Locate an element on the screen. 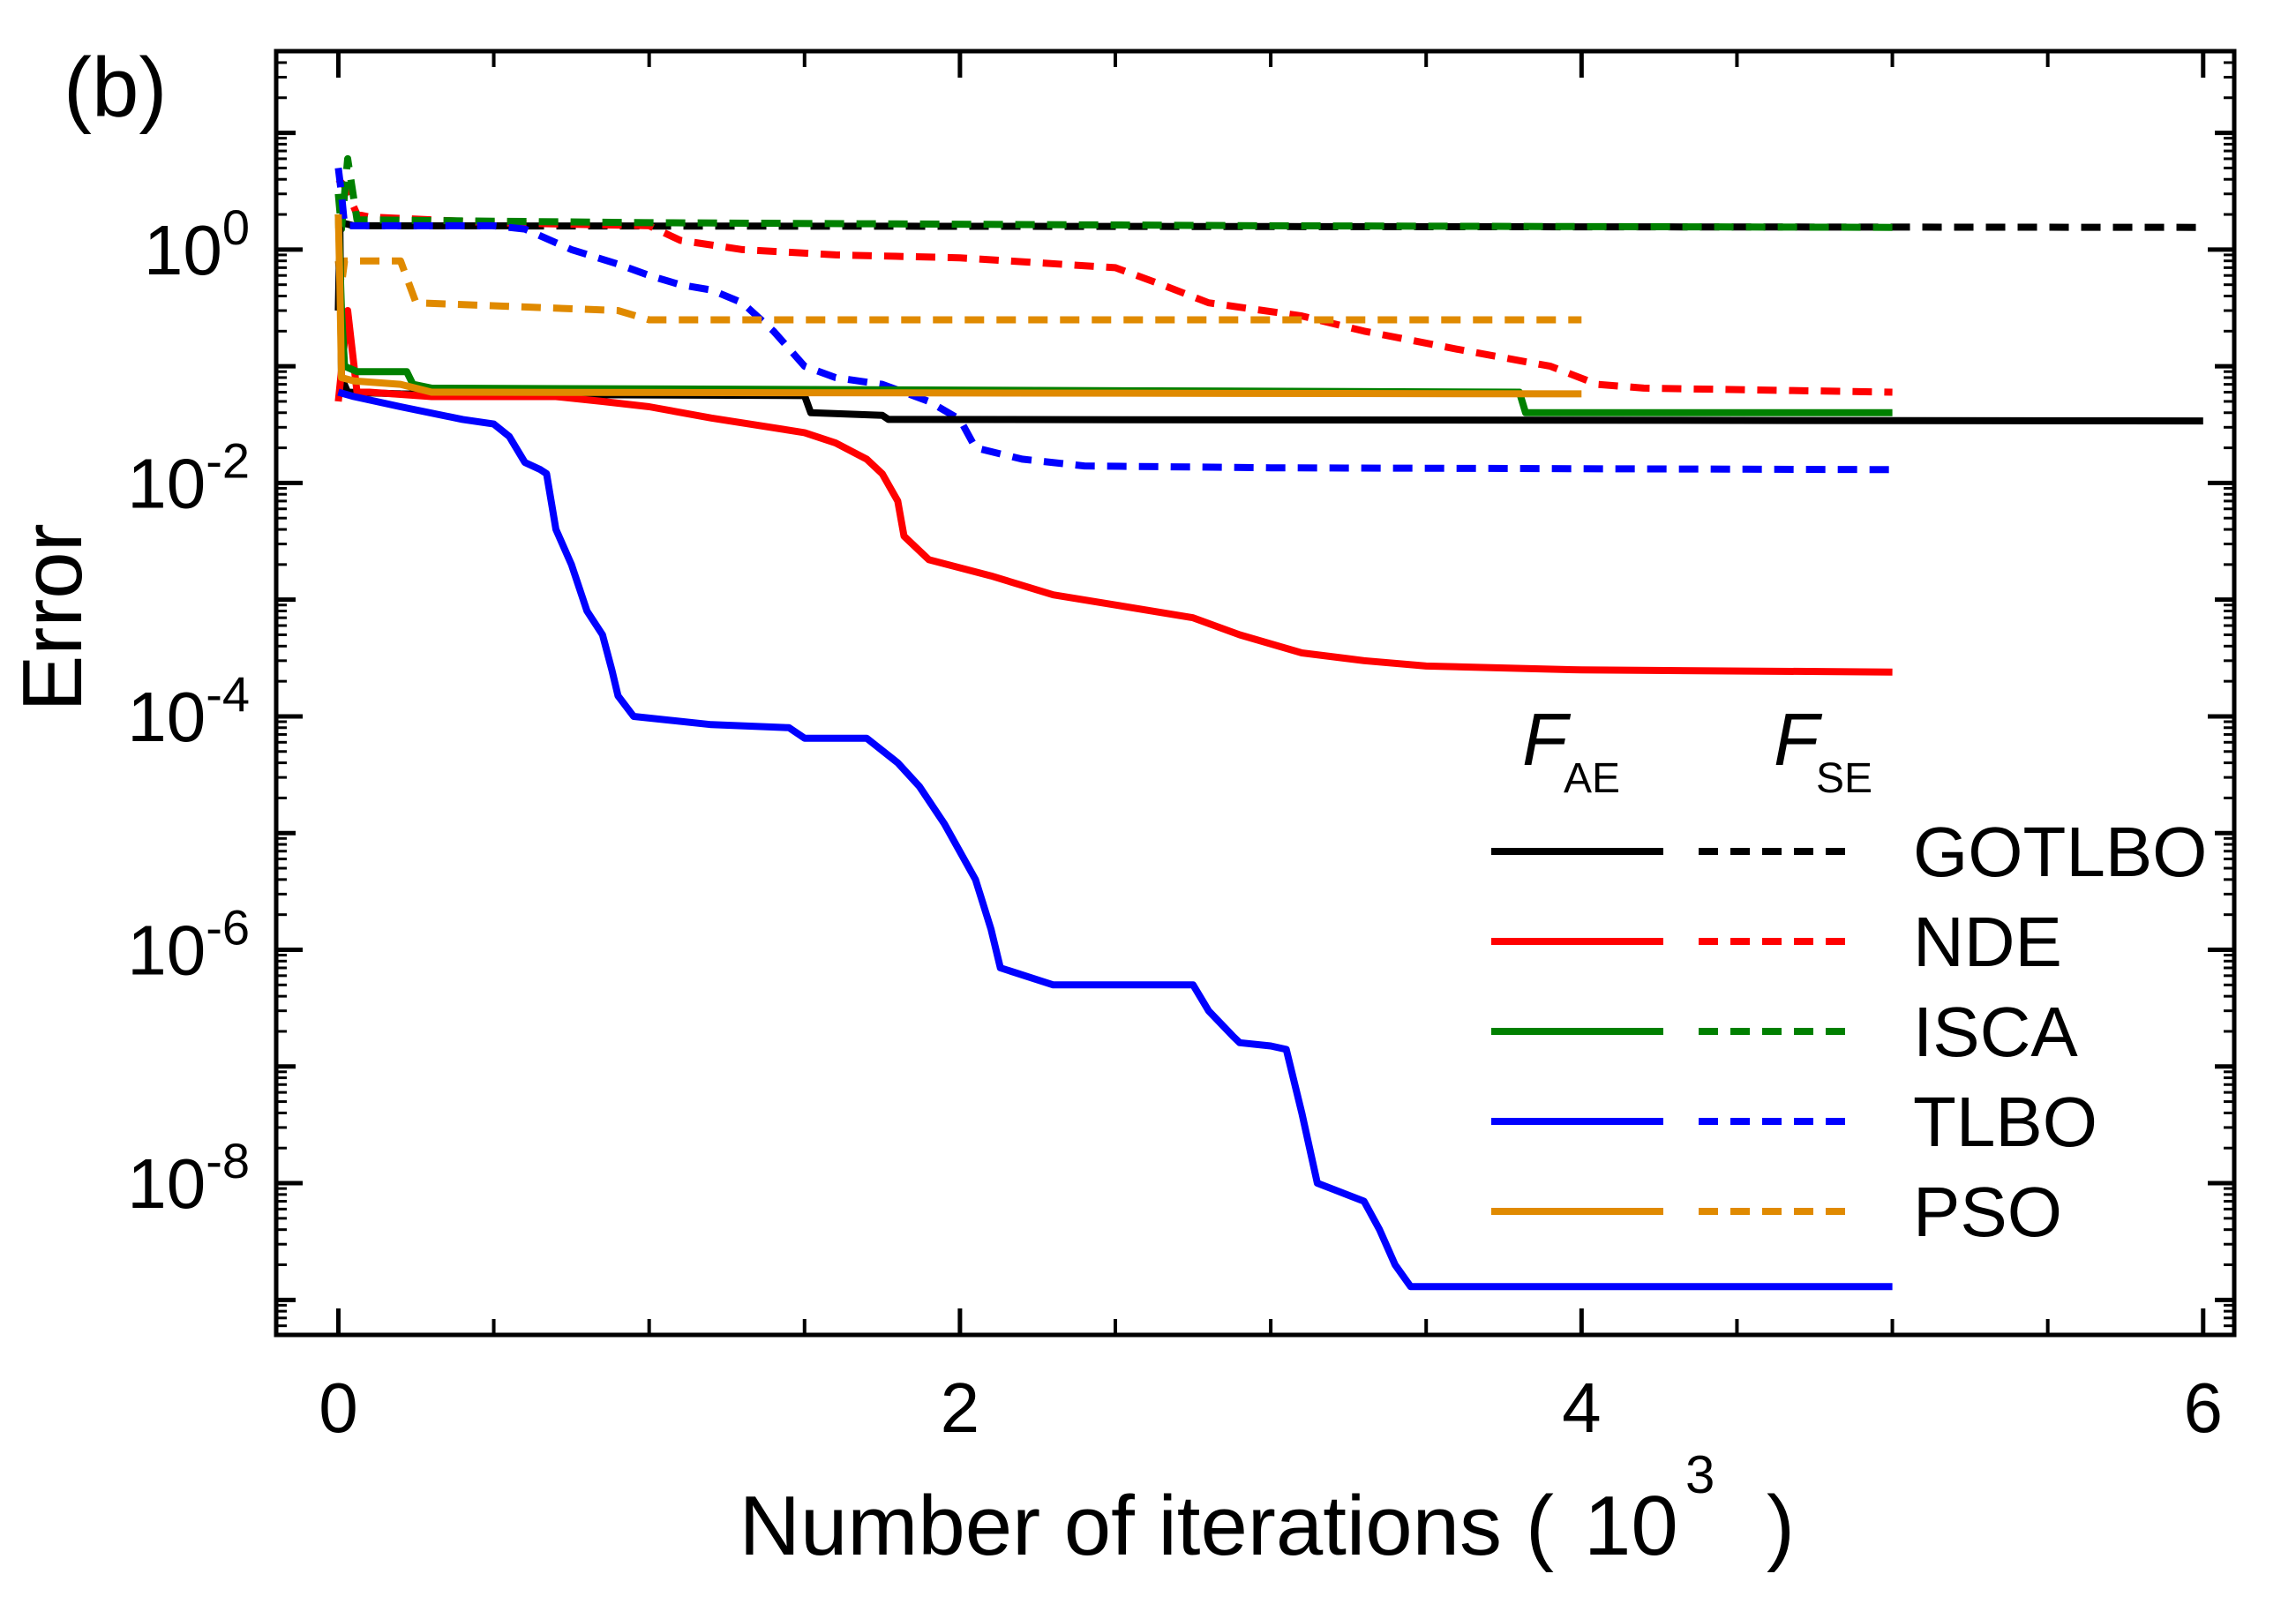  series-line-pso-ae is located at coordinates (958, 306).